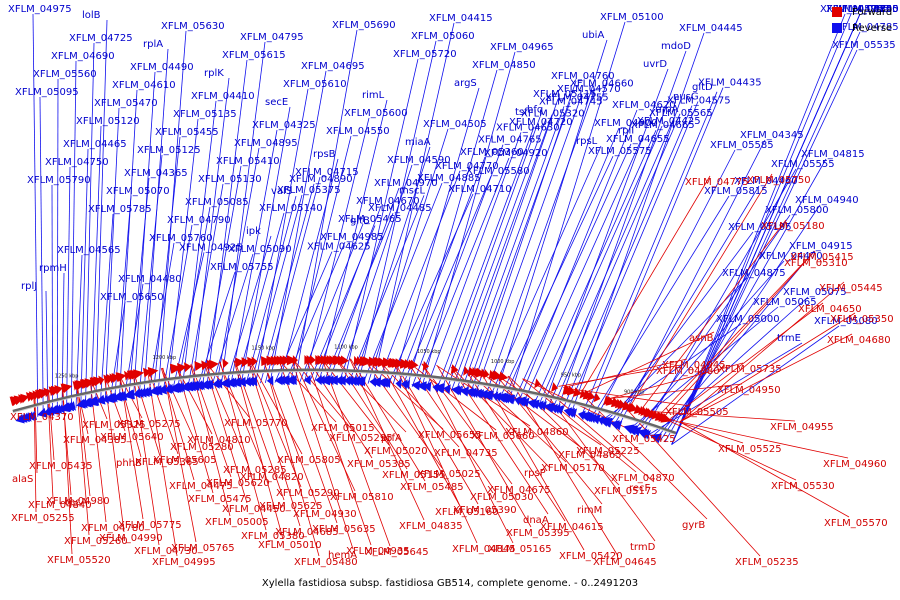 This screenshot has height=600, width=900. Describe the element at coordinates (264, 349) in the screenshot. I see `tick-label: 1150 kbp` at that location.